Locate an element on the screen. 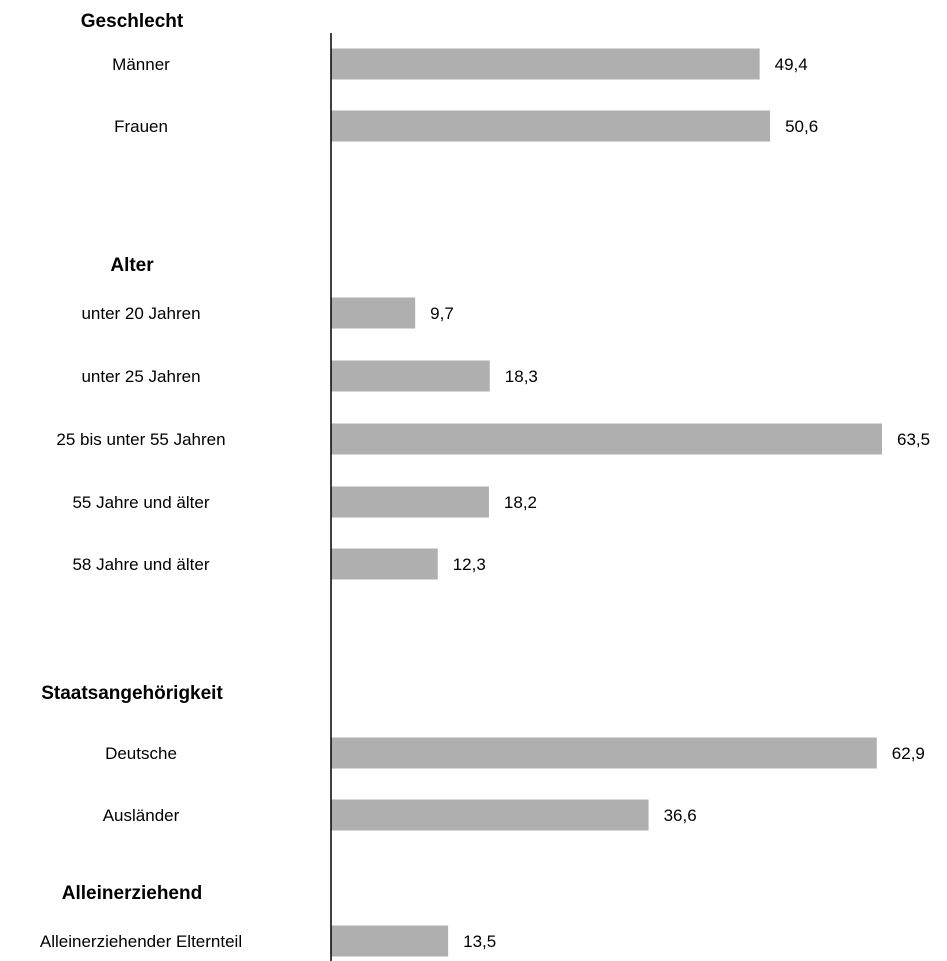 This screenshot has height=961, width=947. group-title-geschlecht: Geschlecht is located at coordinates (132, 21).